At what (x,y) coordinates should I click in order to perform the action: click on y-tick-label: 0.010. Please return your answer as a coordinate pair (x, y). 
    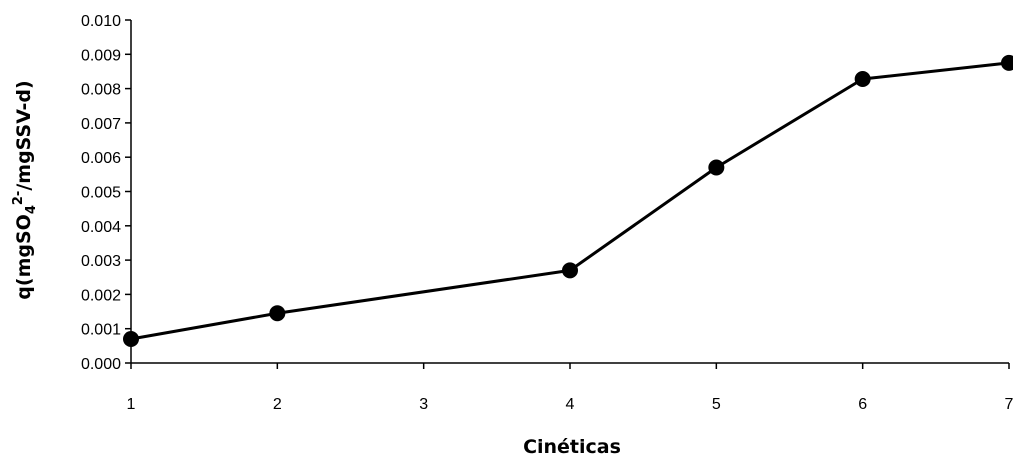
    Looking at the image, I should click on (101, 21).